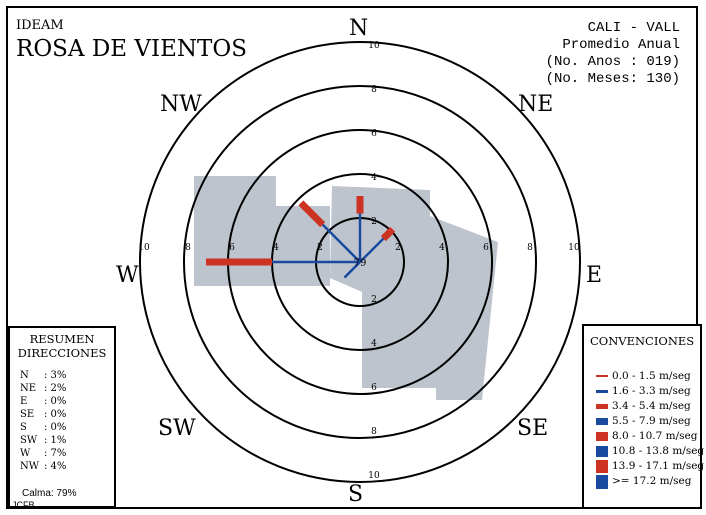 This screenshot has height=515, width=706. Describe the element at coordinates (127, 275) in the screenshot. I see `cardinal-w: W` at that location.